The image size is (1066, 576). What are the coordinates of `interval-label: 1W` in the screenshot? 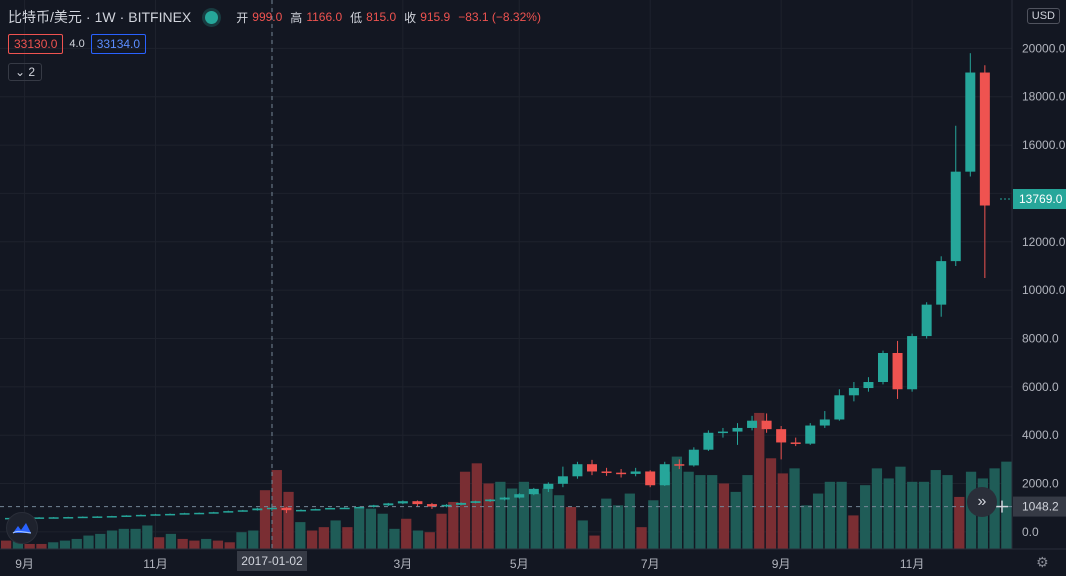 It's located at (105, 17).